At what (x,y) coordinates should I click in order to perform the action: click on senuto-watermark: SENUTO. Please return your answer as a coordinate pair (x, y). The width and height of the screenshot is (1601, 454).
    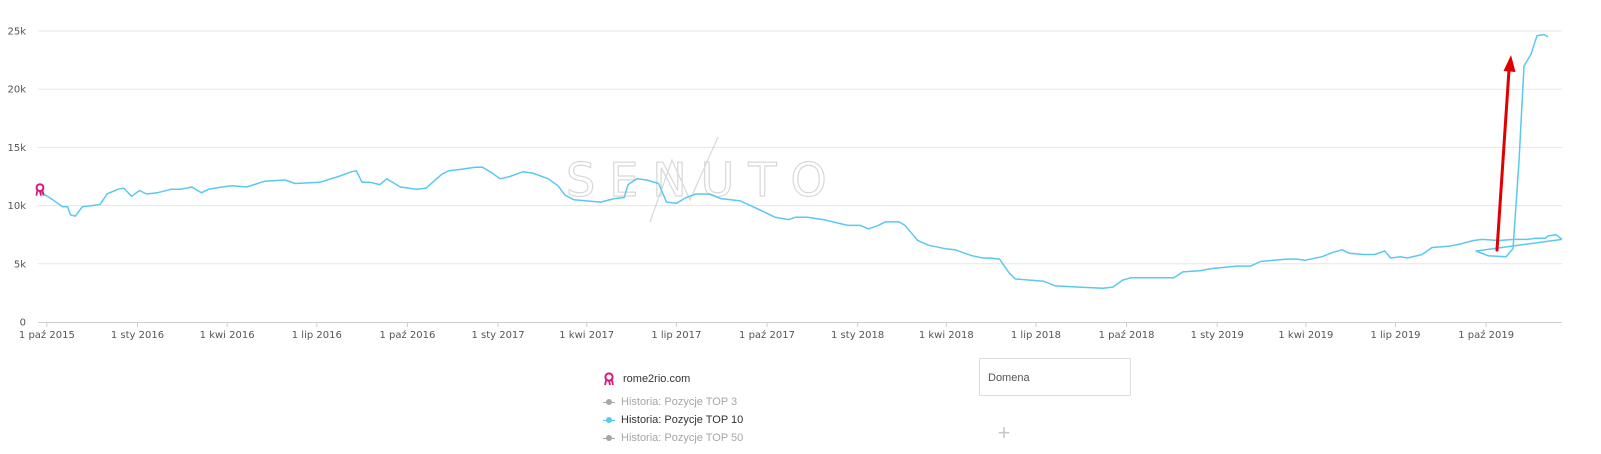
    Looking at the image, I should click on (703, 179).